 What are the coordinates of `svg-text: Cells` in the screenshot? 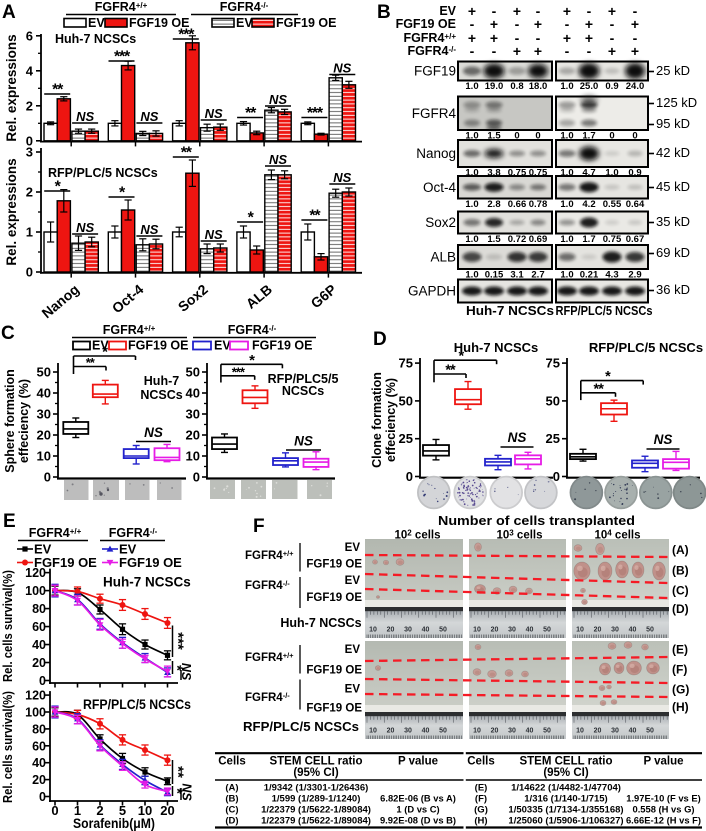 It's located at (232, 762).